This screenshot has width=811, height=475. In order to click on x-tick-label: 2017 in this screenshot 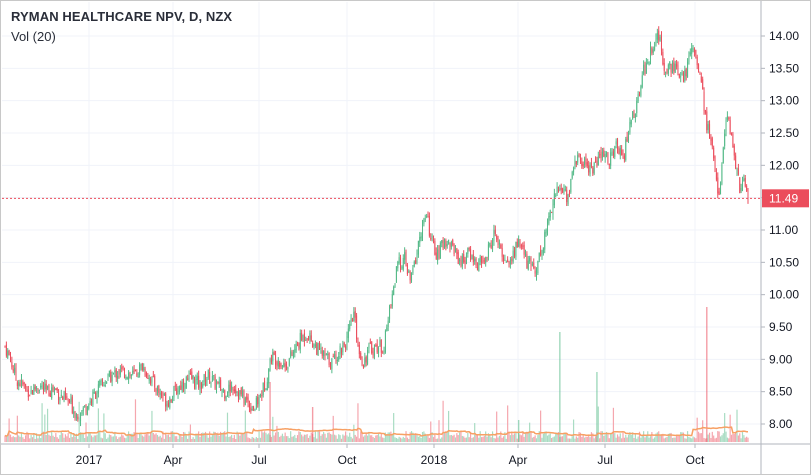, I will do `click(89, 460)`.